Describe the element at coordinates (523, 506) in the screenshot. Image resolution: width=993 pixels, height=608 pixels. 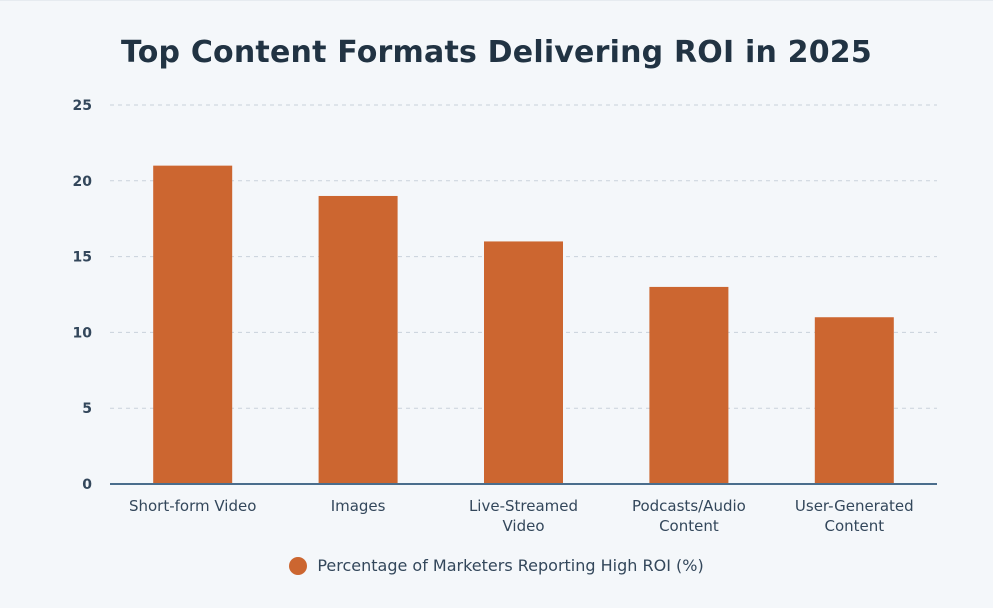
I see `x-tick-label: Live-Streamed` at that location.